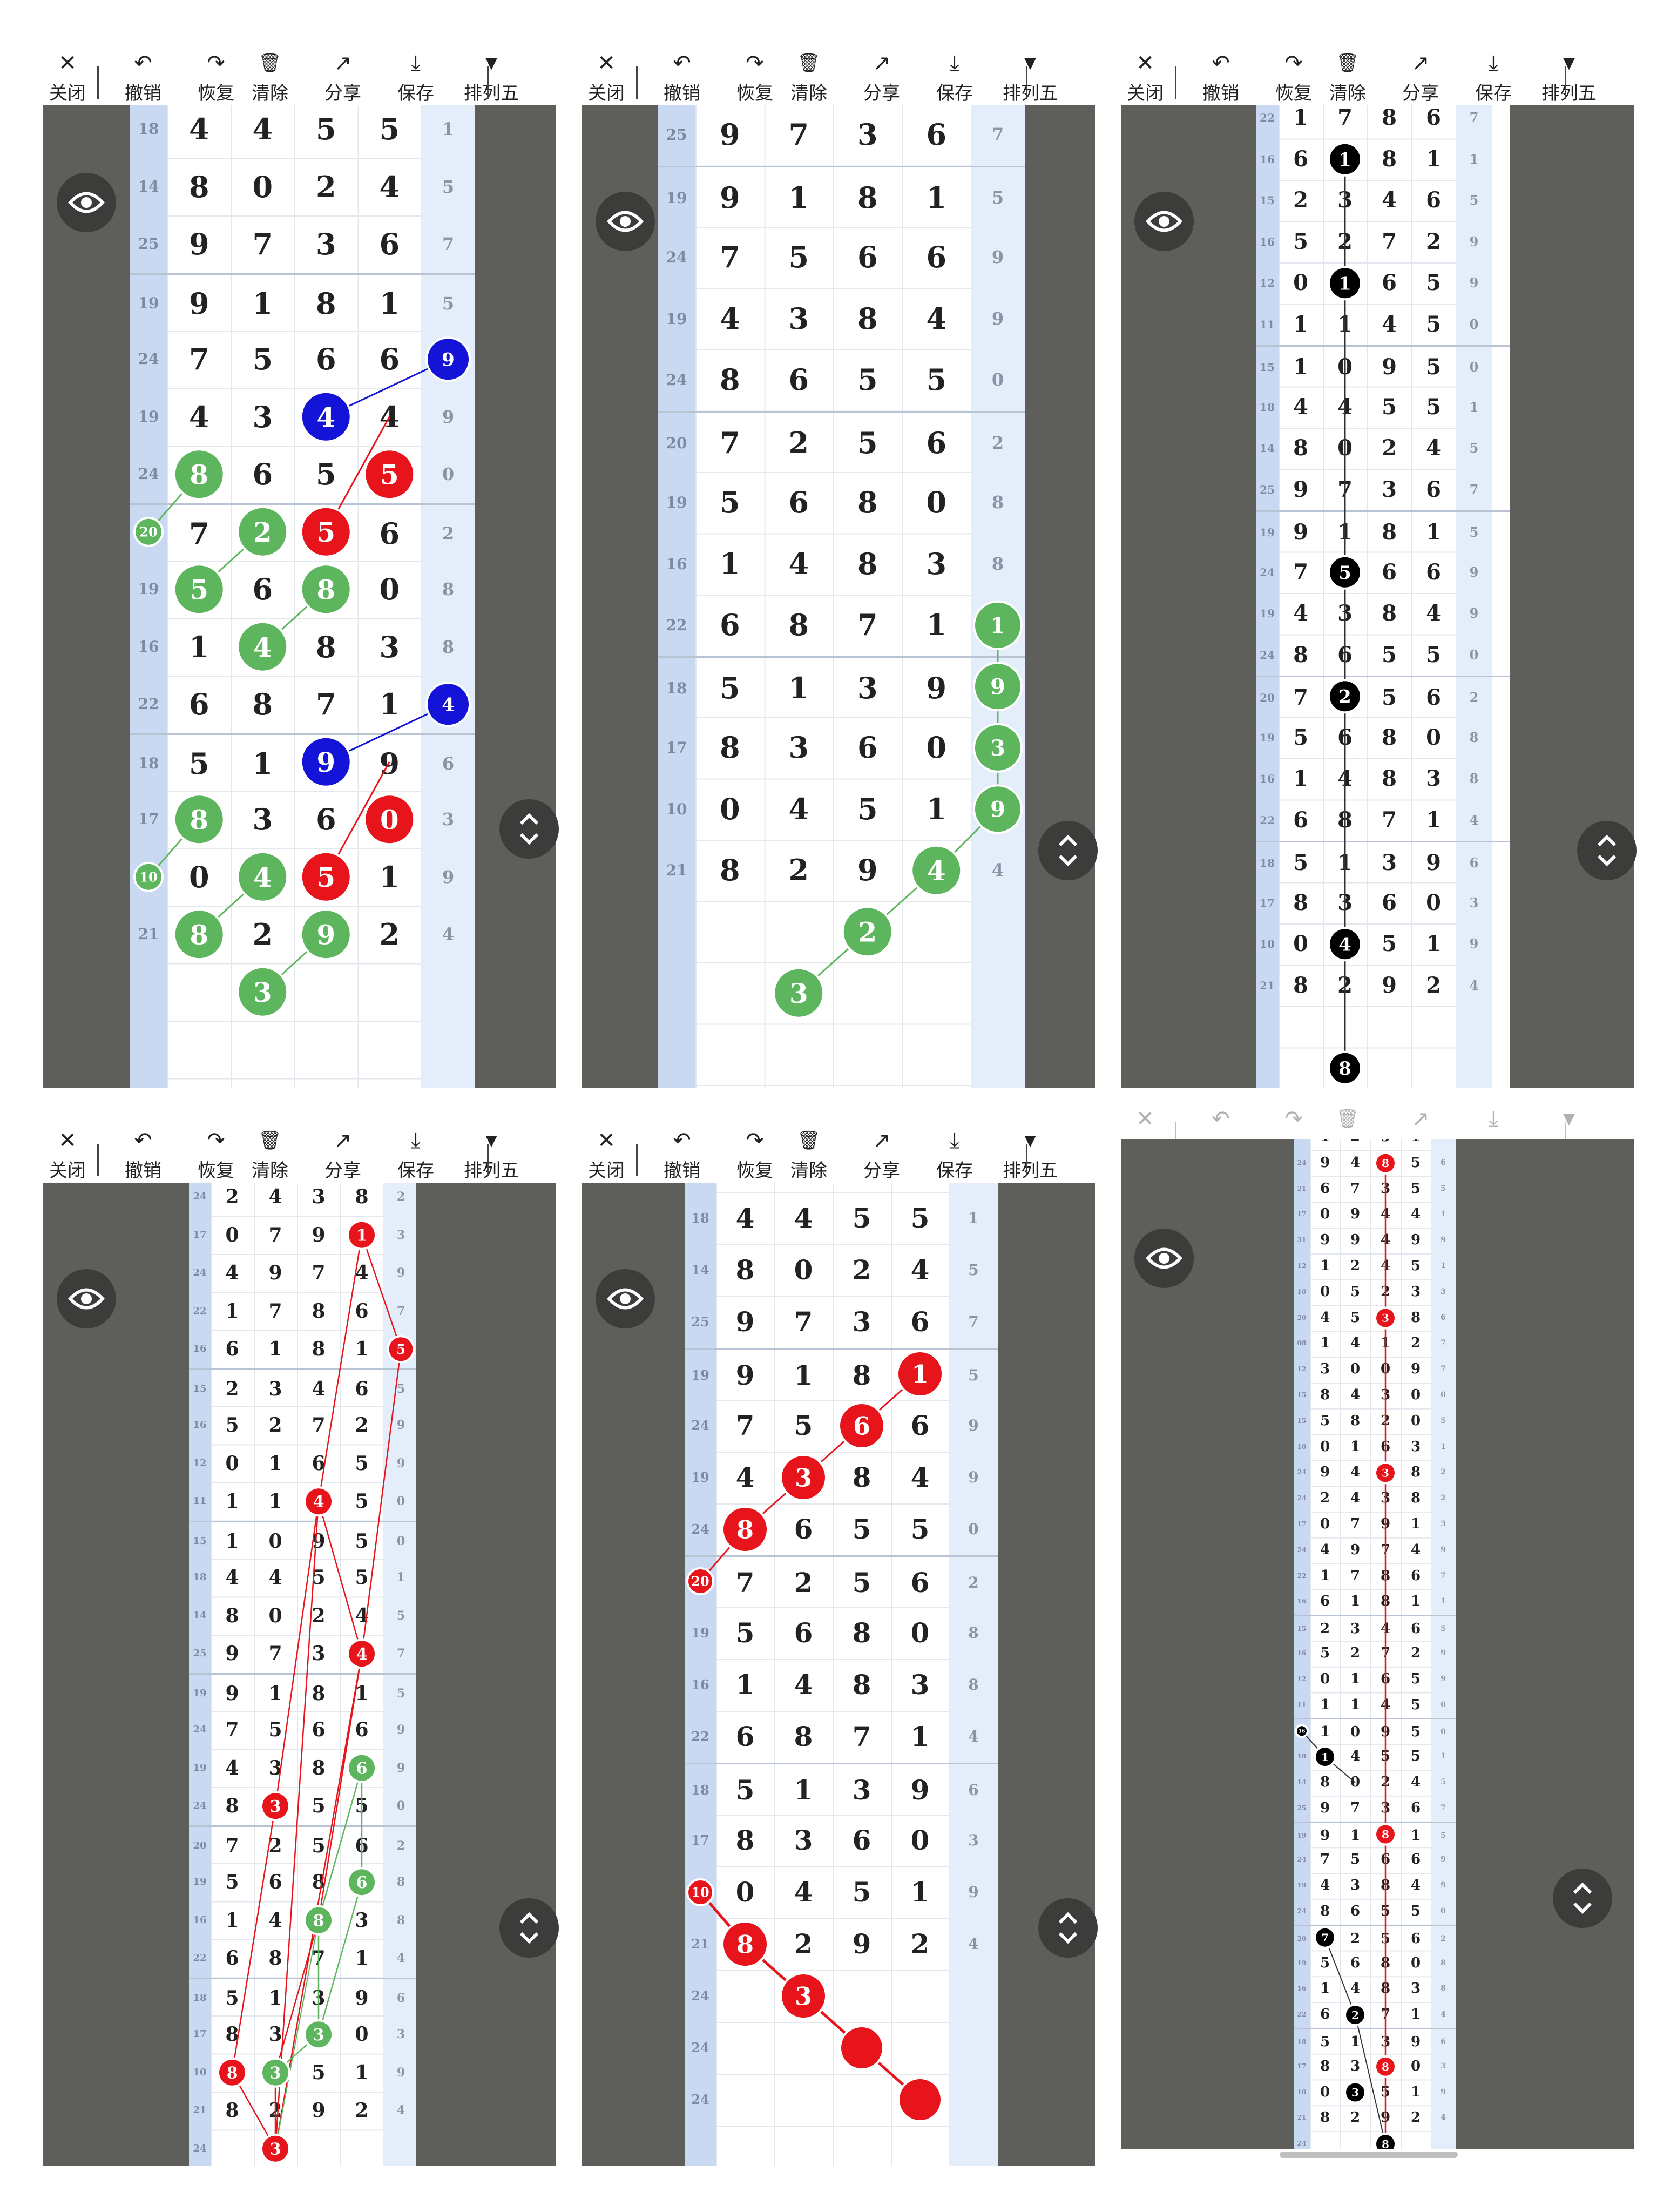 The image size is (1677, 2212). What do you see at coordinates (262, 531) in the screenshot?
I see `marker-ball: 2` at bounding box center [262, 531].